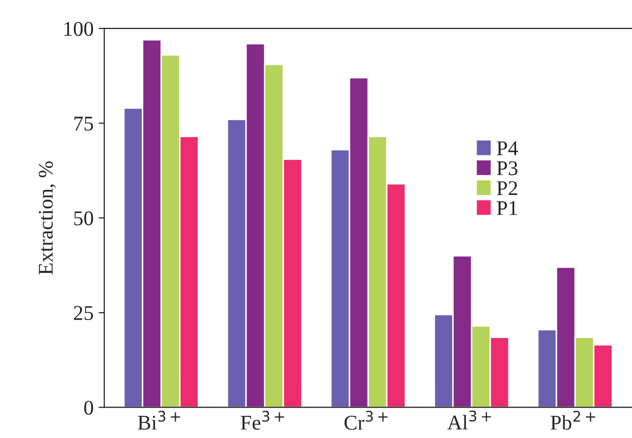  Describe the element at coordinates (507, 148) in the screenshot. I see `legend-label: P4` at that location.